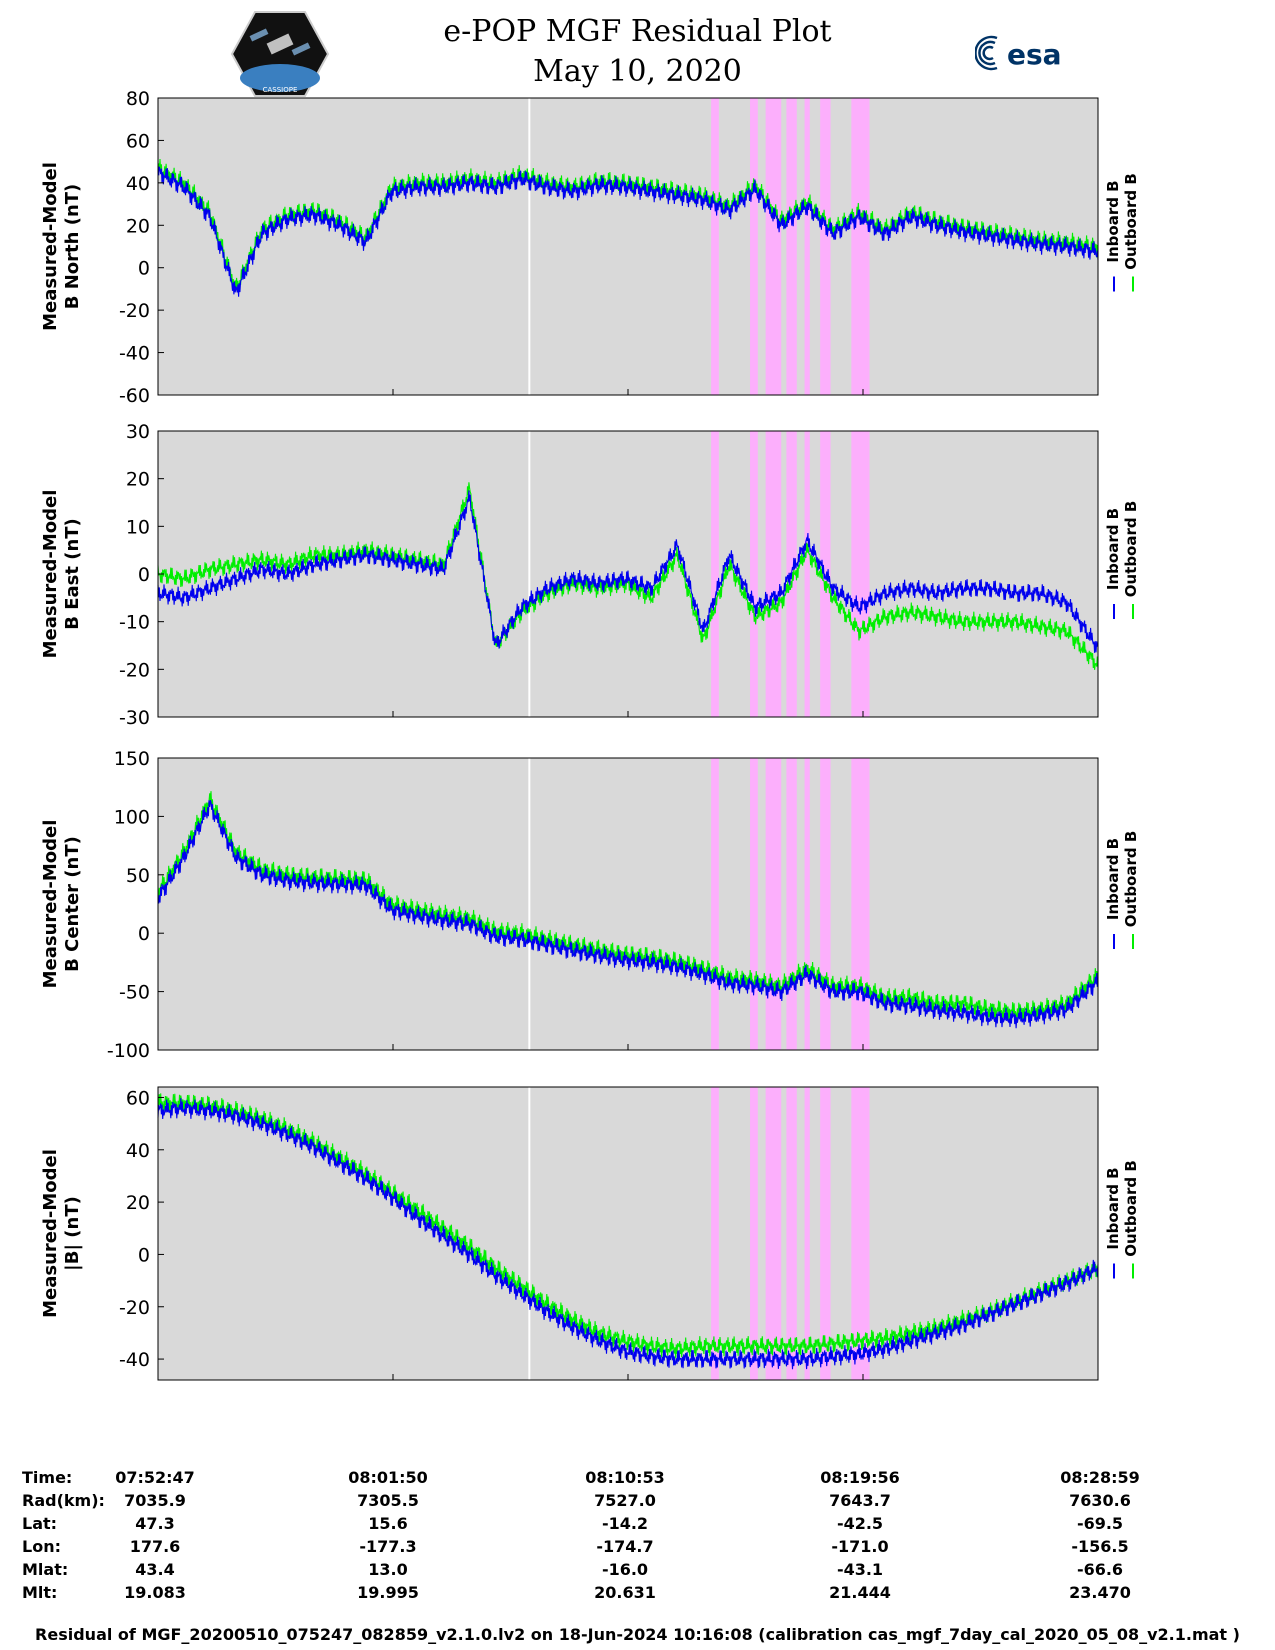  I want to click on cassiope-logo-text: CASSIOPE, so click(280, 90).